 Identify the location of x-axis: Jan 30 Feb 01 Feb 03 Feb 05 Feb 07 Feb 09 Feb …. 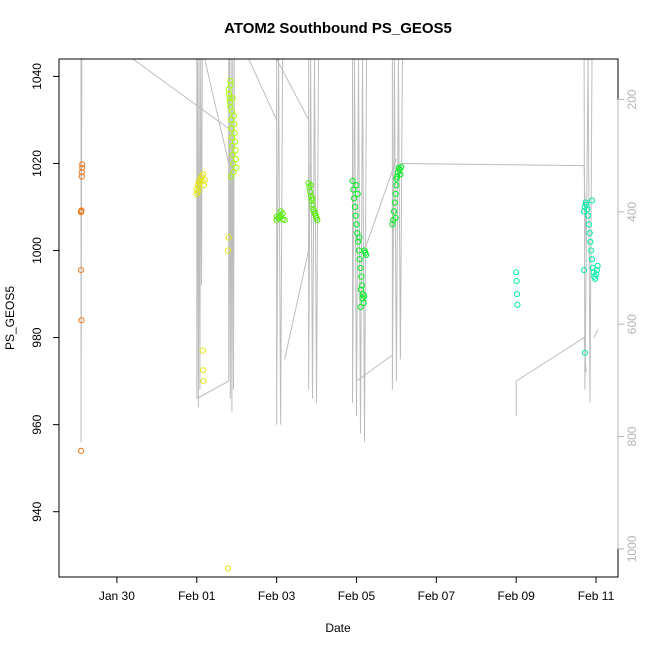
(357, 590).